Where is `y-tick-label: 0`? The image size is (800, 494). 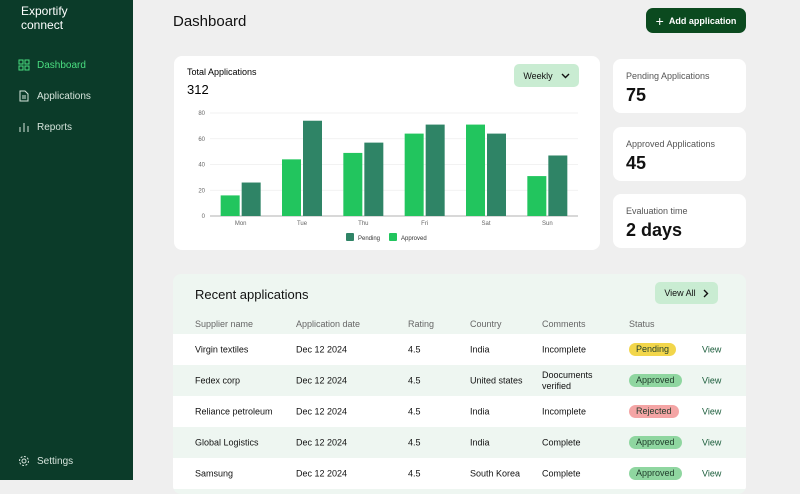 y-tick-label: 0 is located at coordinates (204, 217).